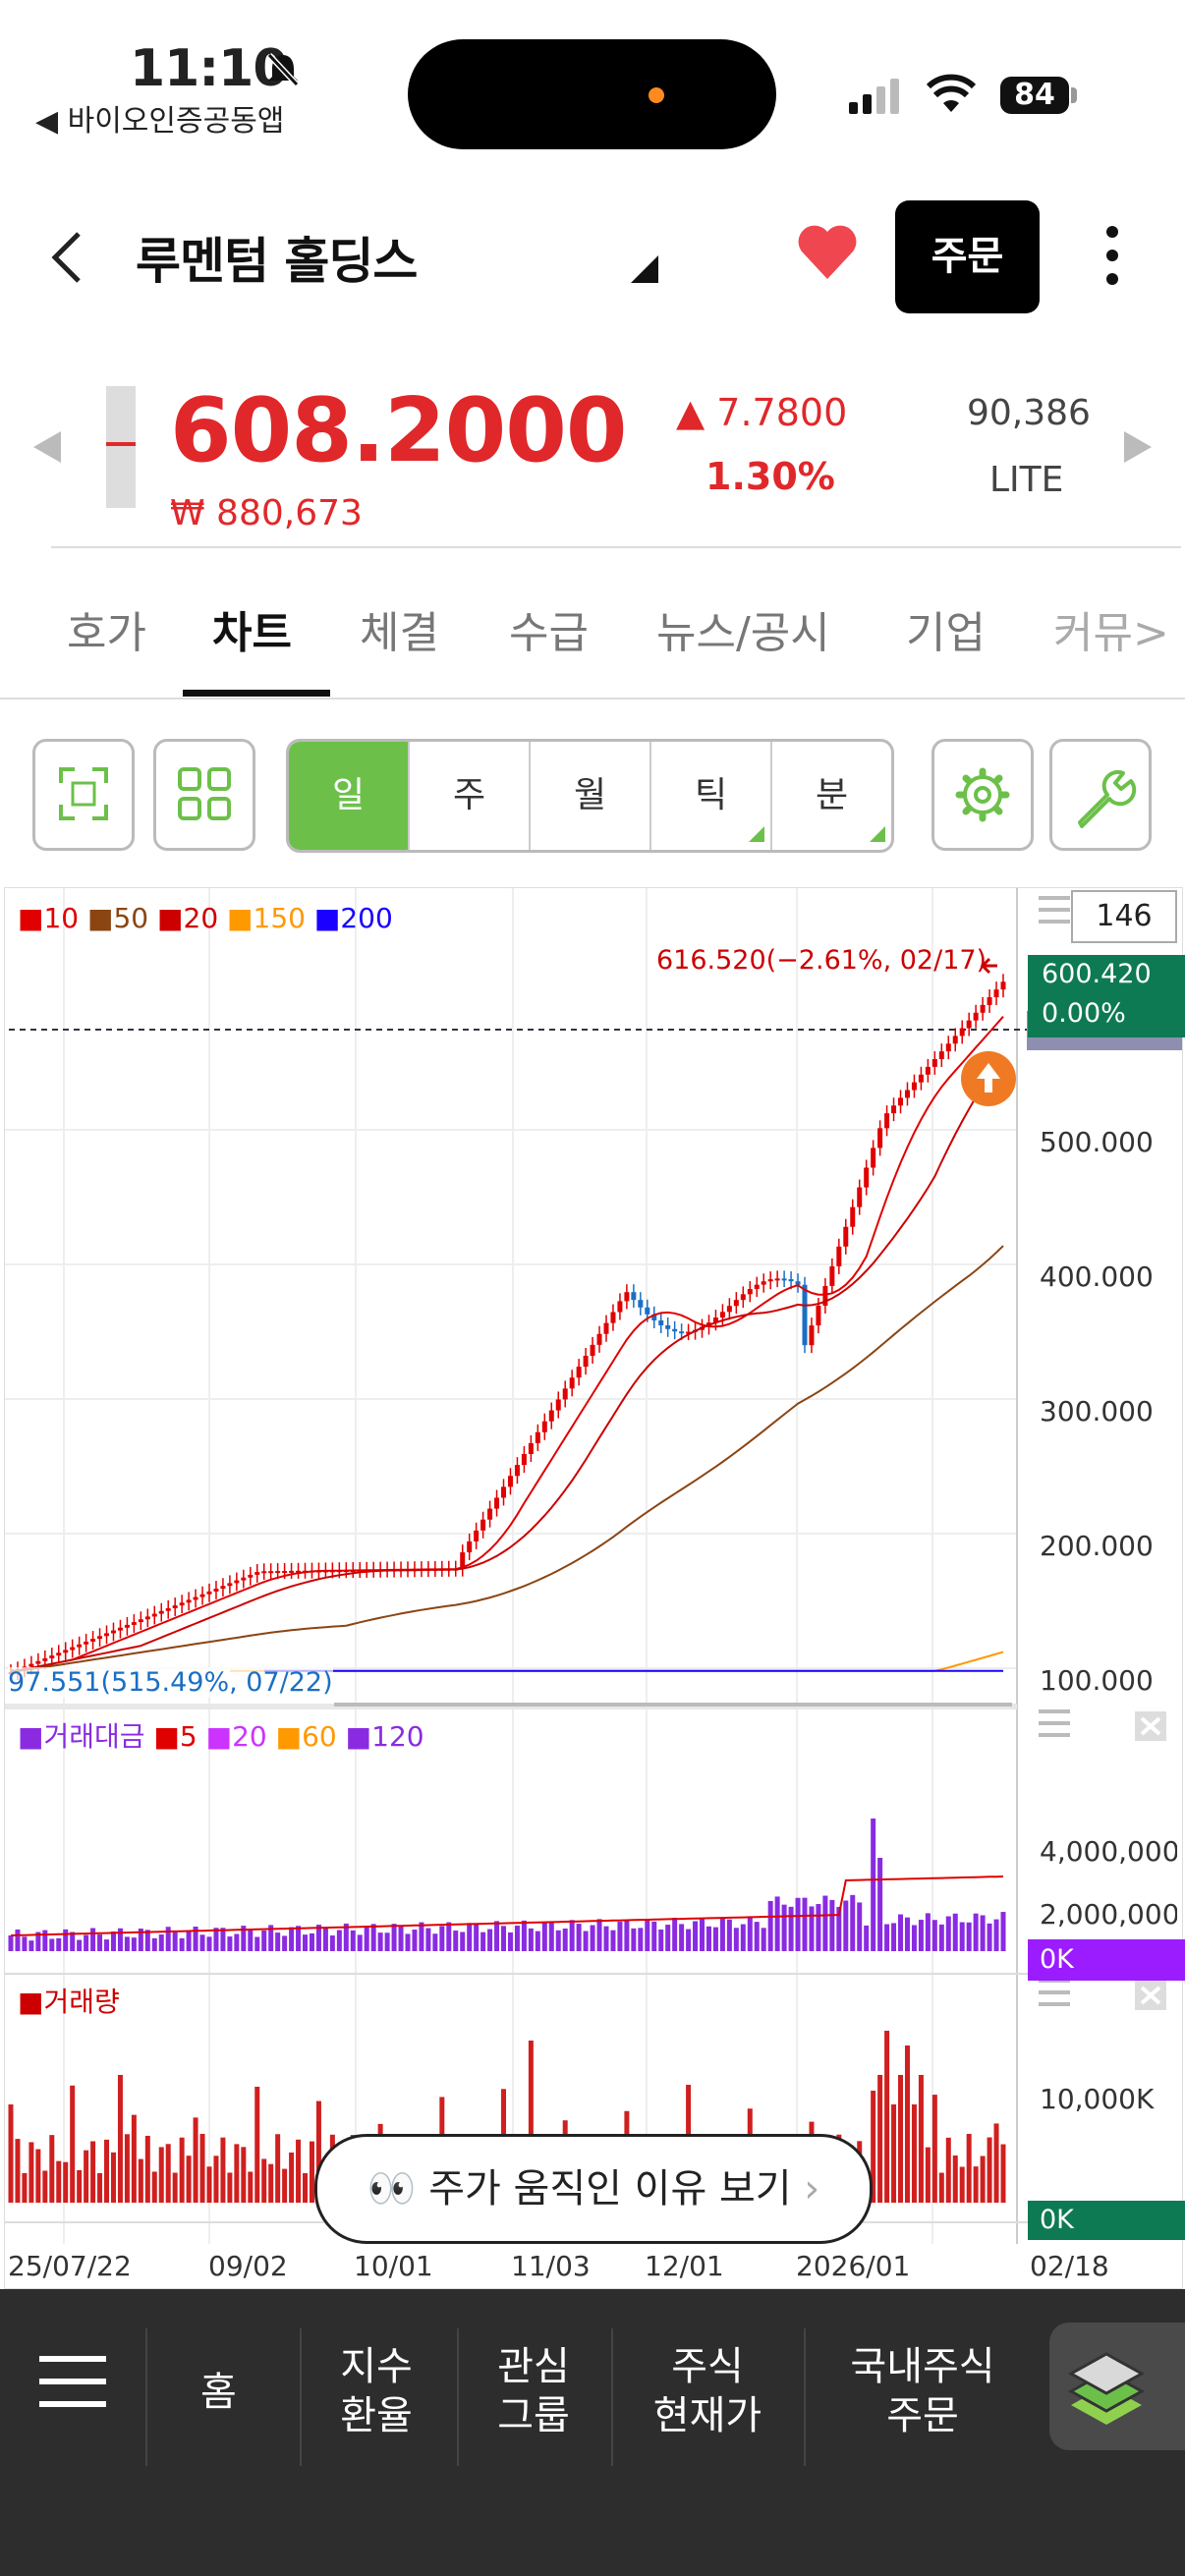 The height and width of the screenshot is (2576, 1185). What do you see at coordinates (708, 2391) in the screenshot?
I see `nav-stock-current: 주식 현재가` at bounding box center [708, 2391].